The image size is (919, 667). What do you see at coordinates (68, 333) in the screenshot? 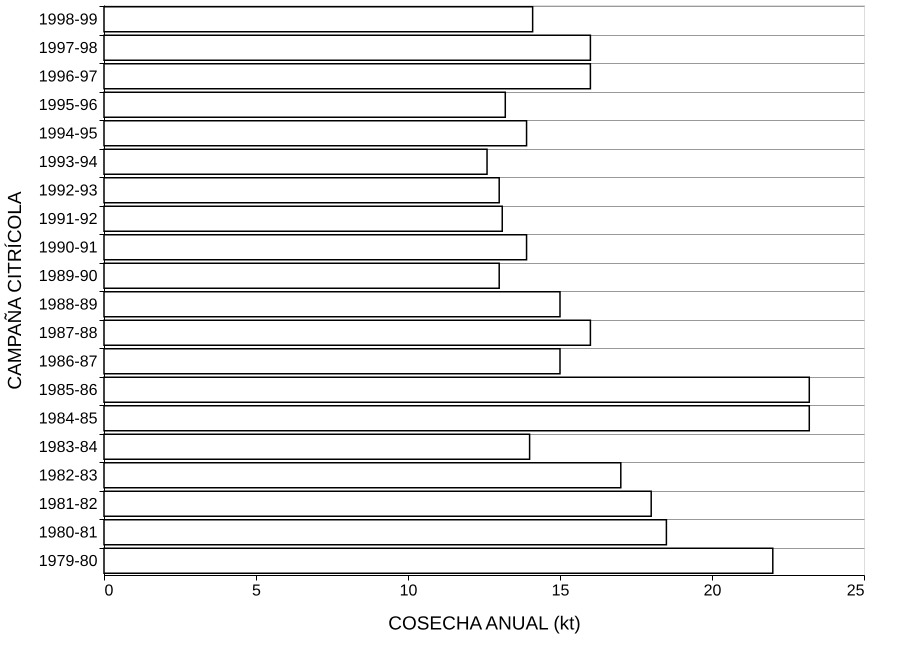
I see `y-tick-label: 1987-88` at bounding box center [68, 333].